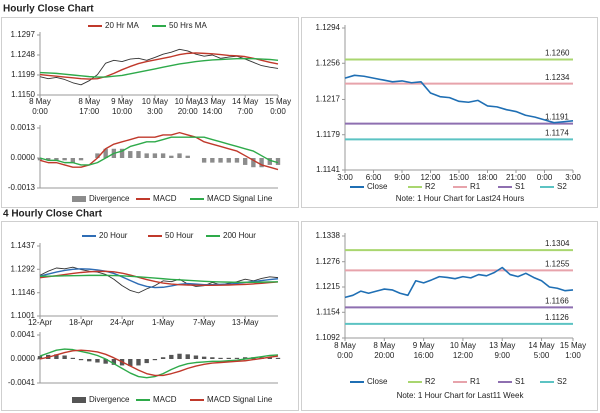  I want to click on x-tick-label: 10 May 12:00, so click(463, 350).